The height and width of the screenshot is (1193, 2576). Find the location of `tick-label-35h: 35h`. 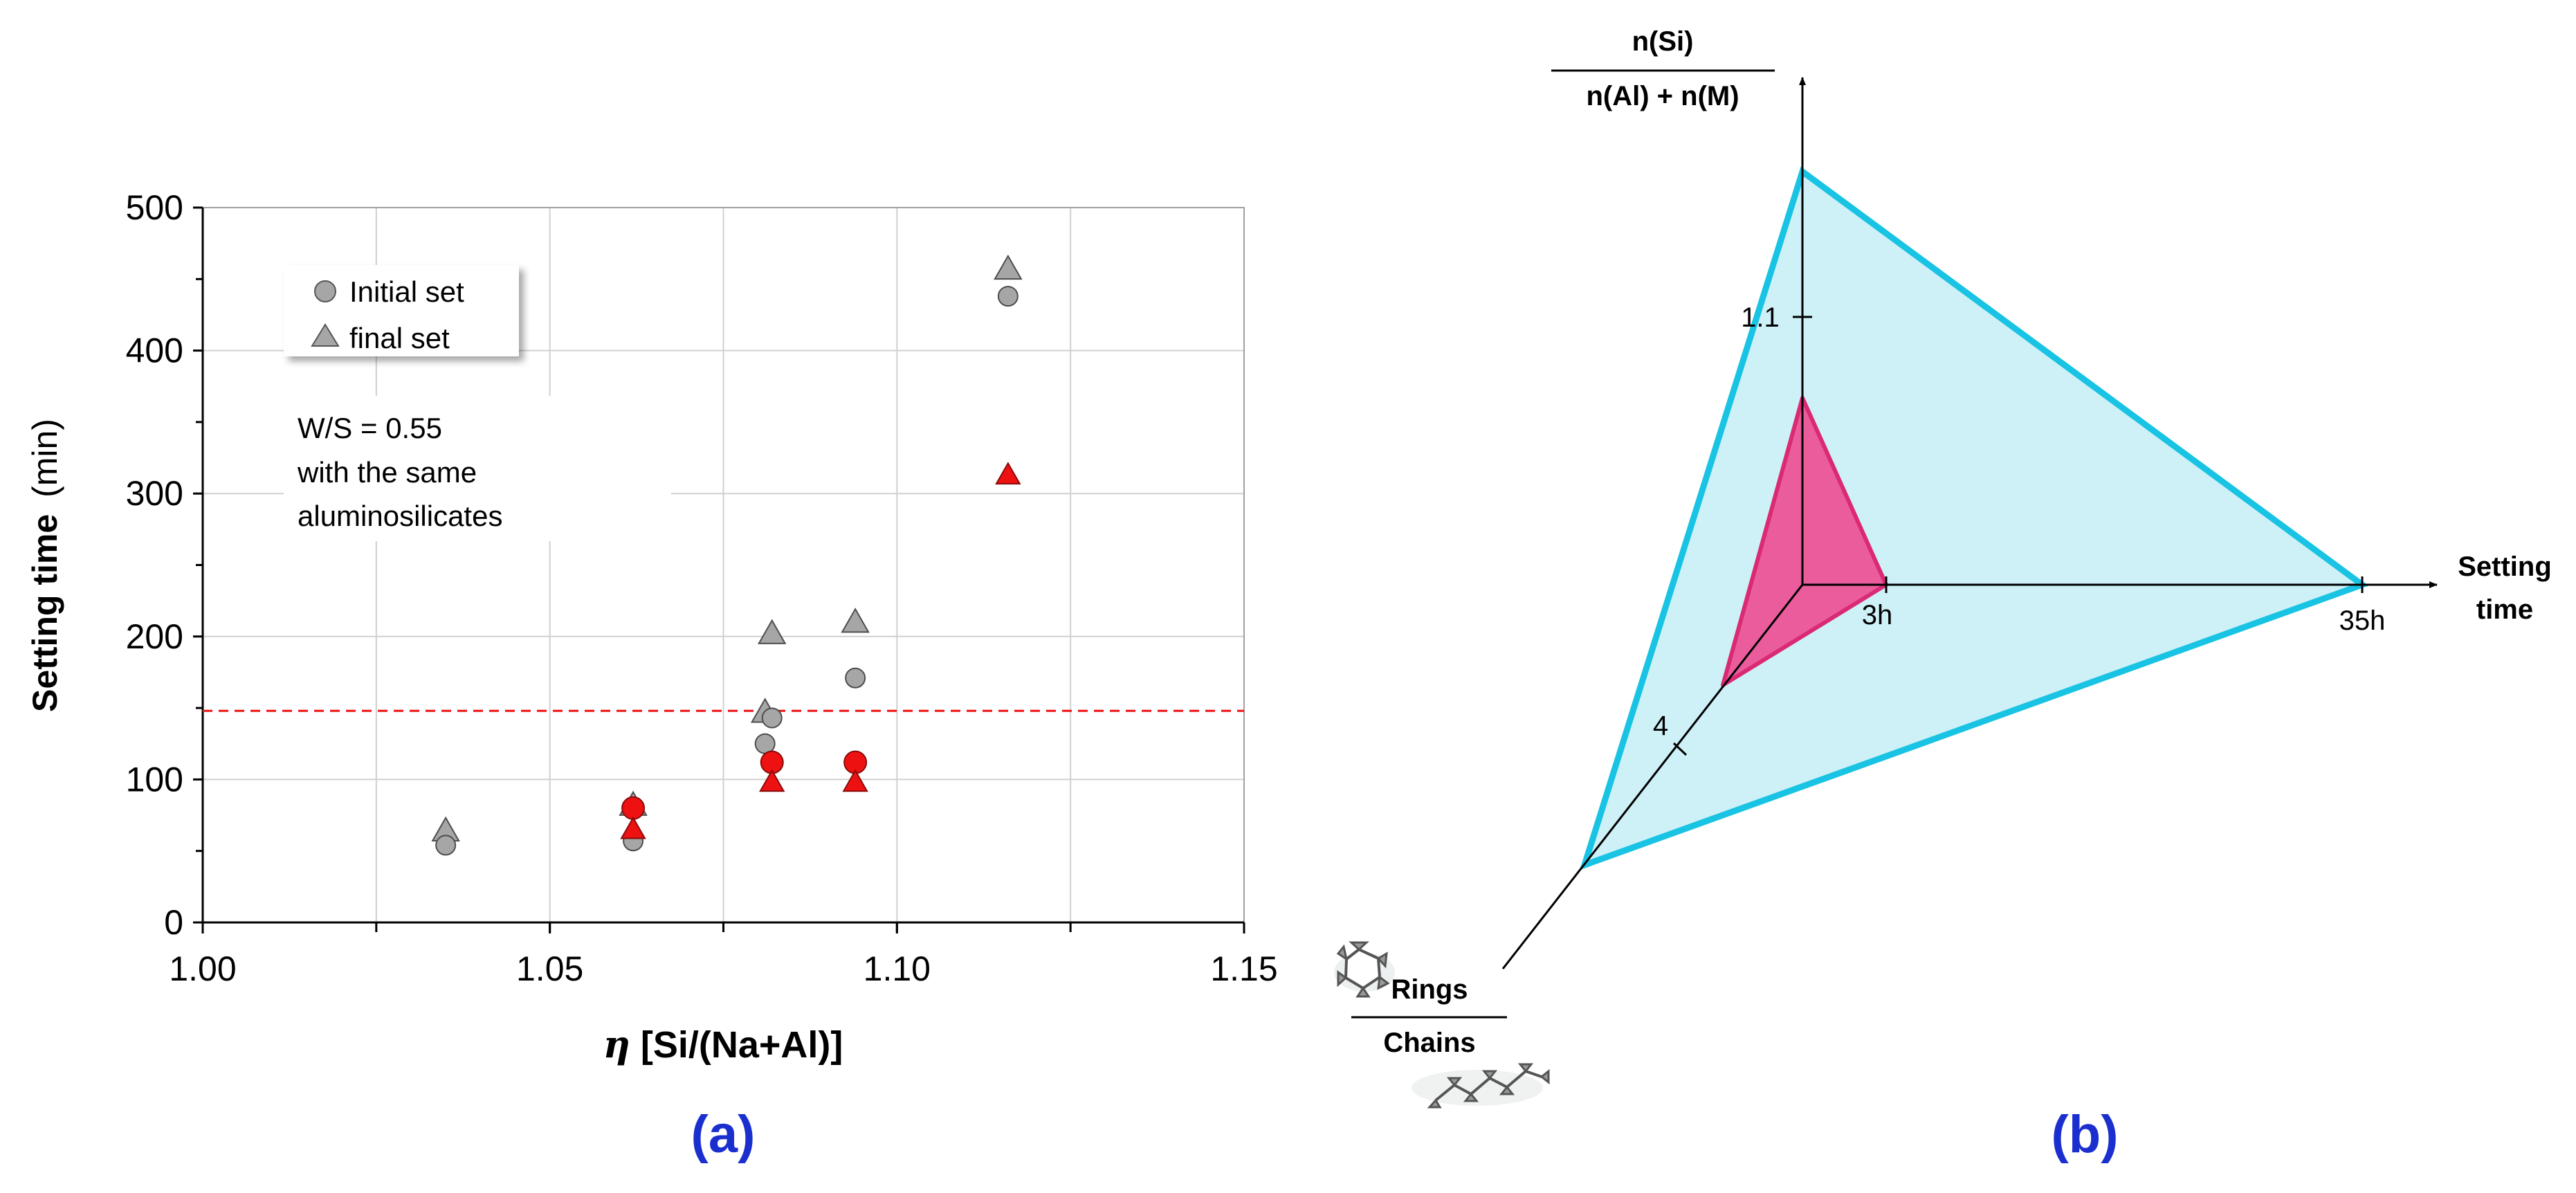

tick-label-35h: 35h is located at coordinates (2362, 620).